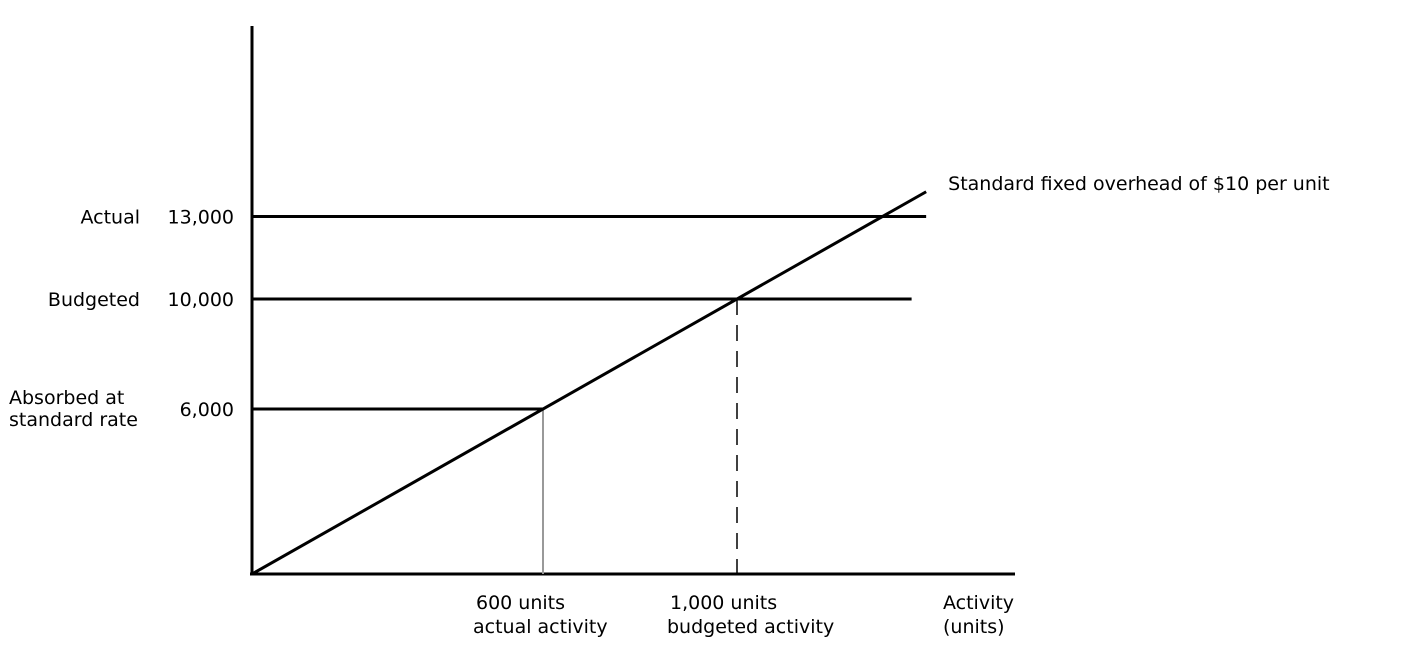 The width and height of the screenshot is (1417, 667). Describe the element at coordinates (201, 300) in the screenshot. I see `budgeted-value-label: 10,000` at that location.